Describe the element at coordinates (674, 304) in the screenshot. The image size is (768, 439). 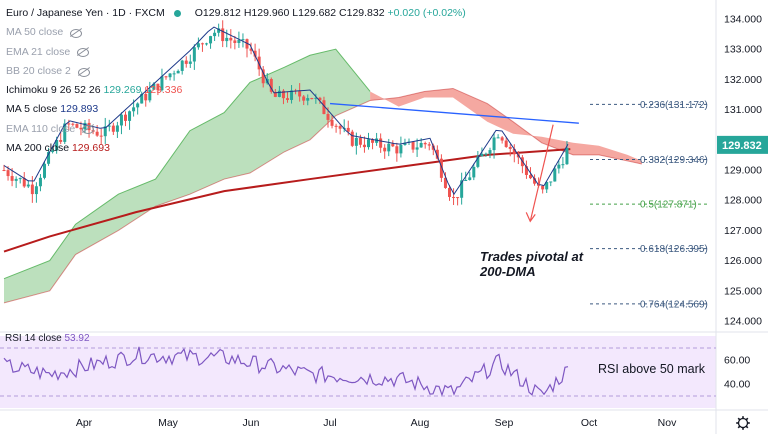
I see `fib-level-label: 0.764(124.569)` at that location.